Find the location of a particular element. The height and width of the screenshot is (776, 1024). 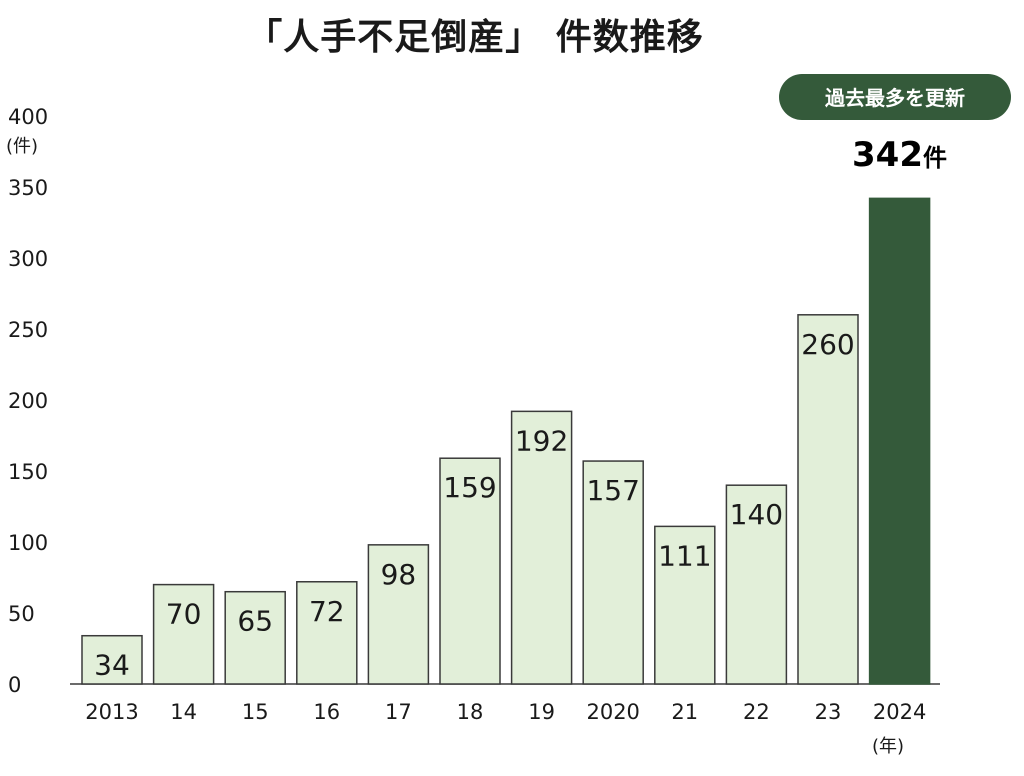

value-label-16: 72 is located at coordinates (327, 611).